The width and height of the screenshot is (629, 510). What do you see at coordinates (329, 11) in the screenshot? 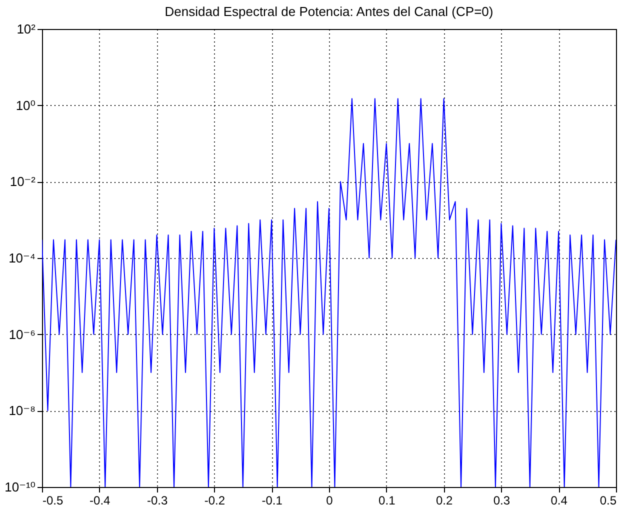
I see `chart-title: Densidad Espectral de Potencia: Antes del Canal (CP=0)` at bounding box center [329, 11].